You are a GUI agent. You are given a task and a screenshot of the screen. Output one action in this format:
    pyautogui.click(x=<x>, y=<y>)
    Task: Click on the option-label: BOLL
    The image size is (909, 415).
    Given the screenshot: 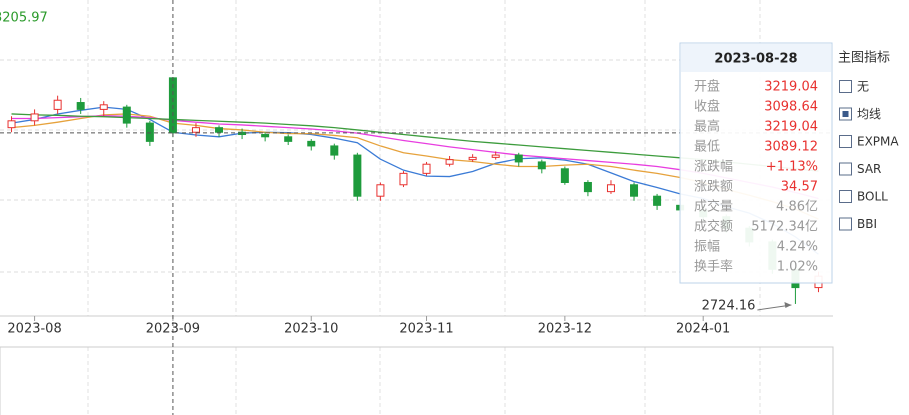 What is the action you would take?
    pyautogui.click(x=872, y=197)
    